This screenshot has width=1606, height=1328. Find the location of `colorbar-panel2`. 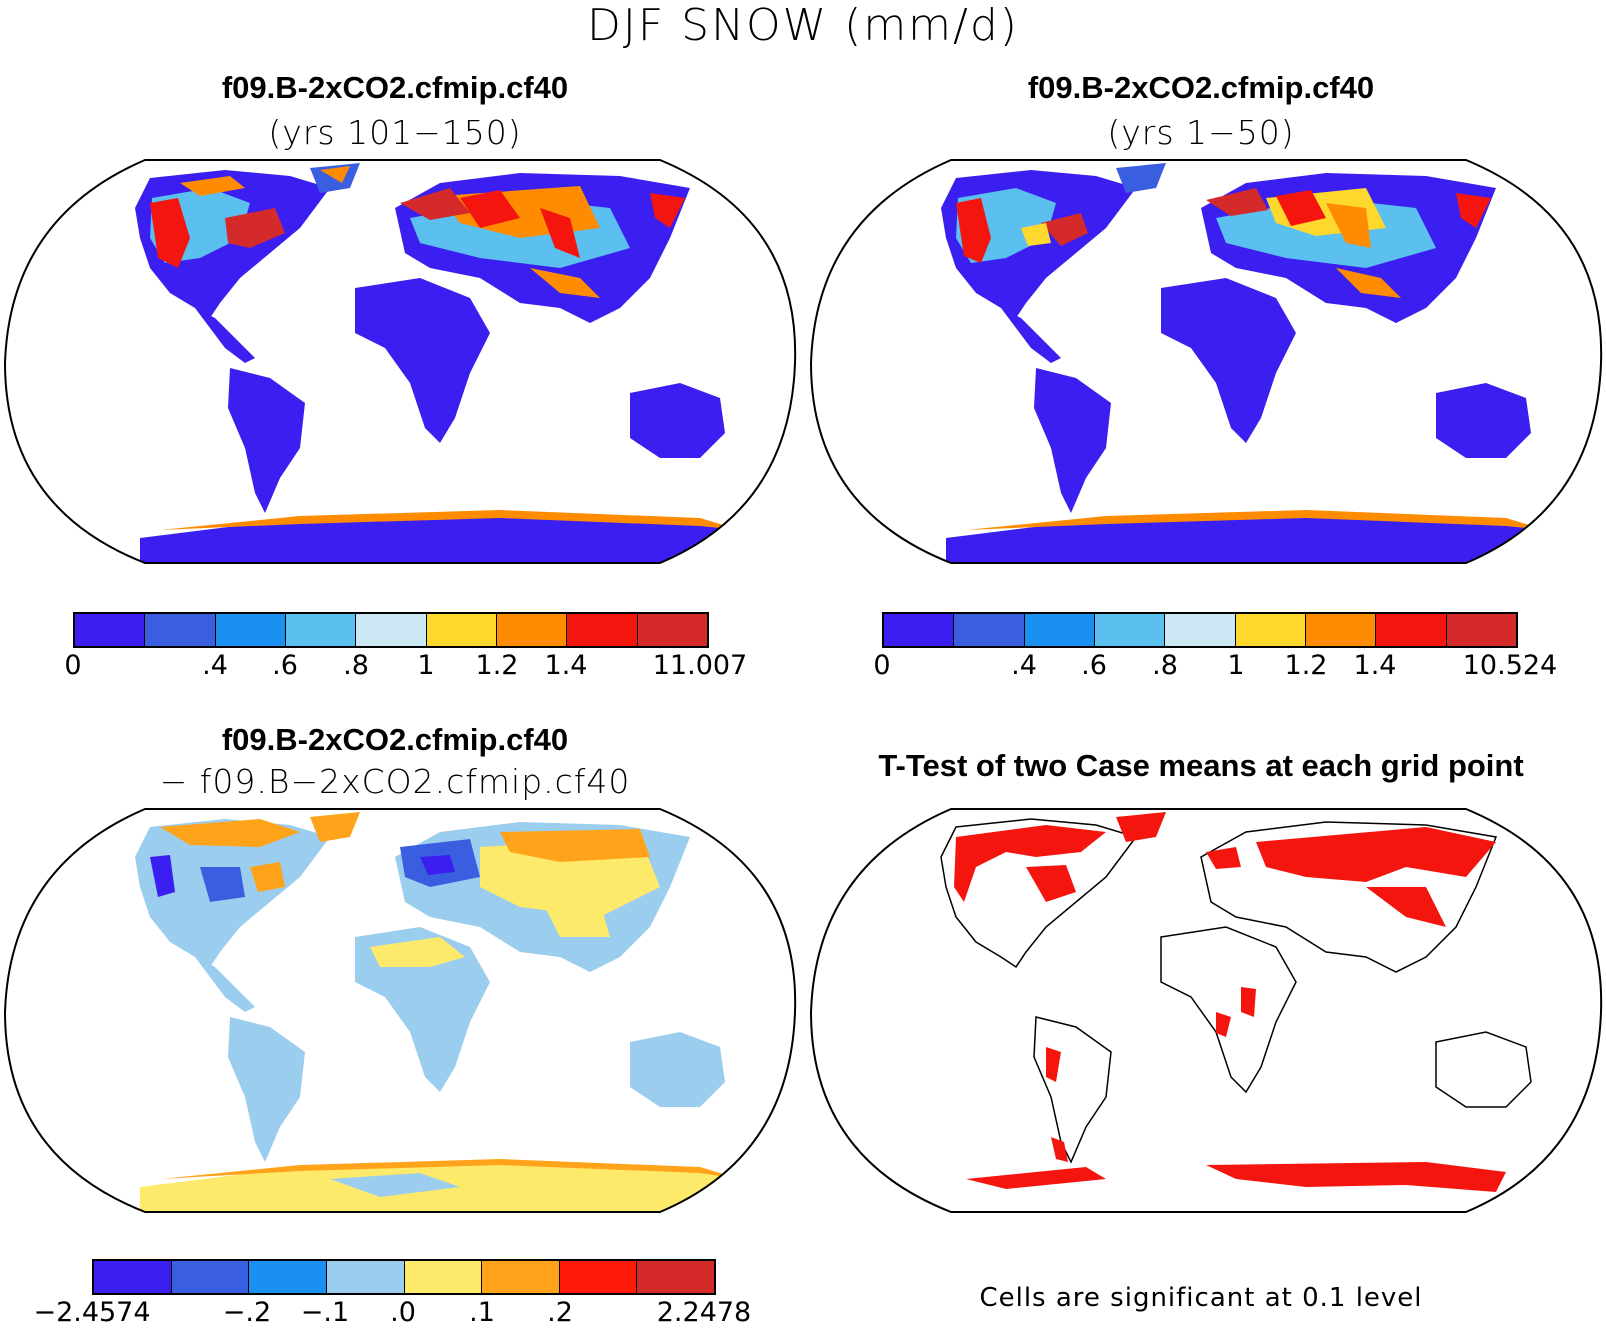

colorbar-panel2 is located at coordinates (1200, 630).